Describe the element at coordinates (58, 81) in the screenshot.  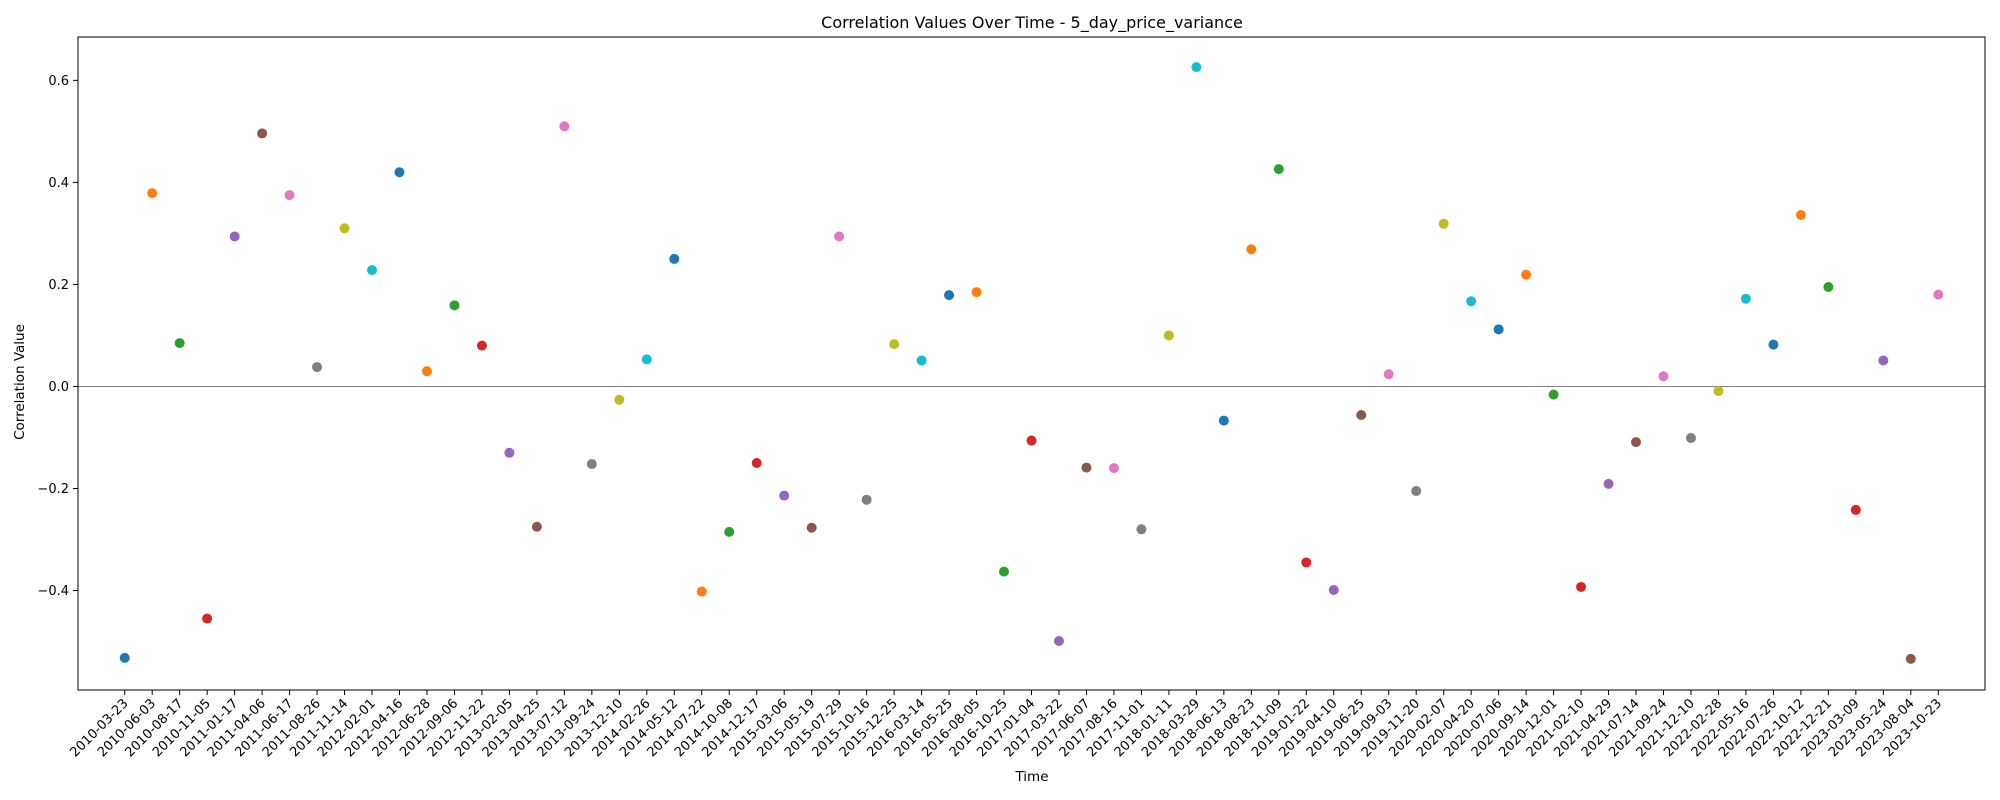
I see `y-tick-label: 0.6` at that location.